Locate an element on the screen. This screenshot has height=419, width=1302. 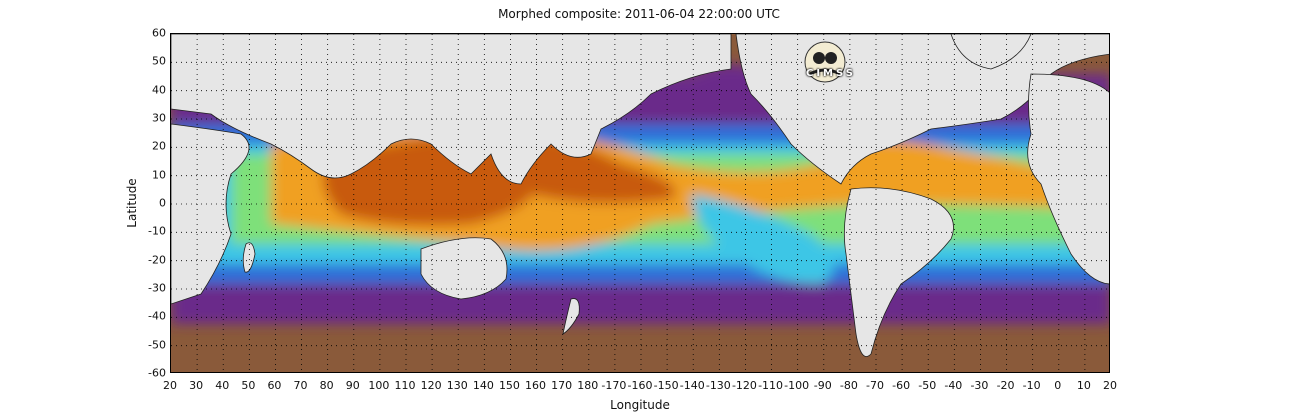
greenland is located at coordinates (991, 52).